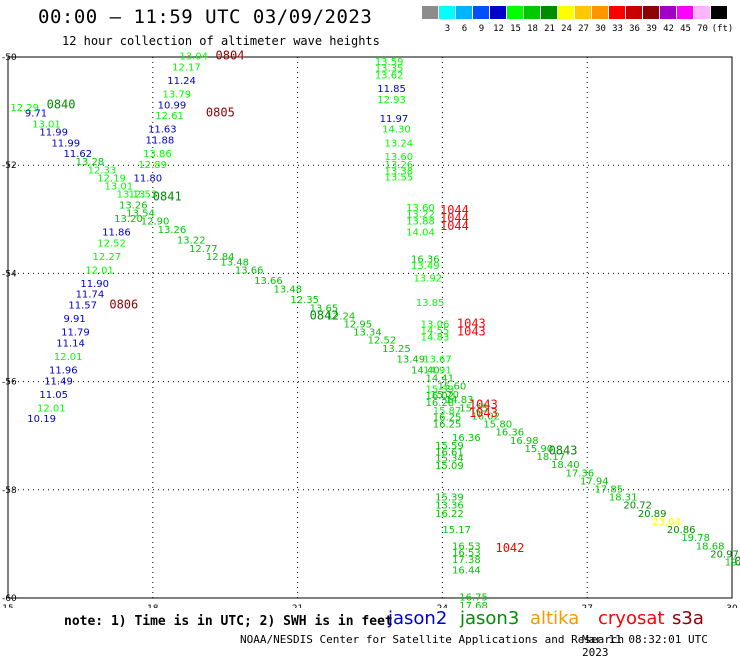 Image resolution: width=740 pixels, height=659 pixels. I want to click on page-title: 00:00 – 11:59 UTC 03/09/2023, so click(205, 17).